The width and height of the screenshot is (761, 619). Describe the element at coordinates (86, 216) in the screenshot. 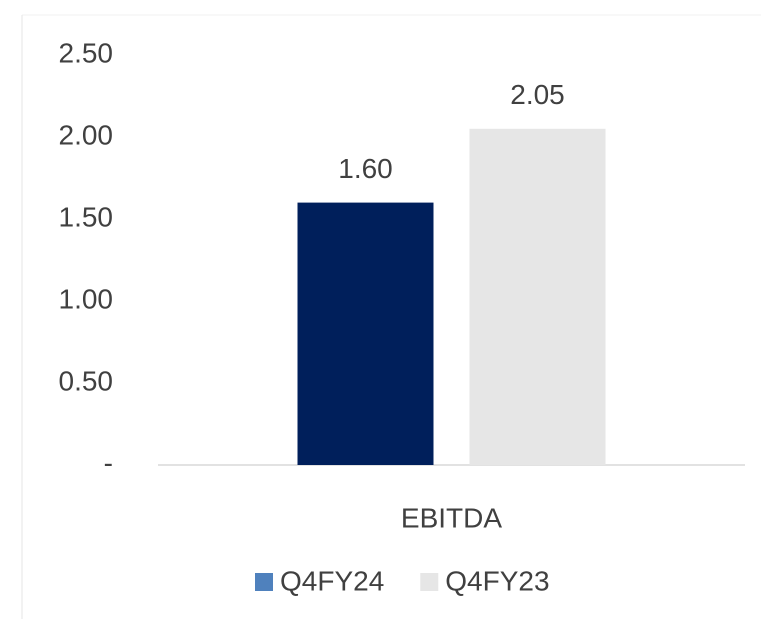

I see `y-tick-label: 1.50` at that location.